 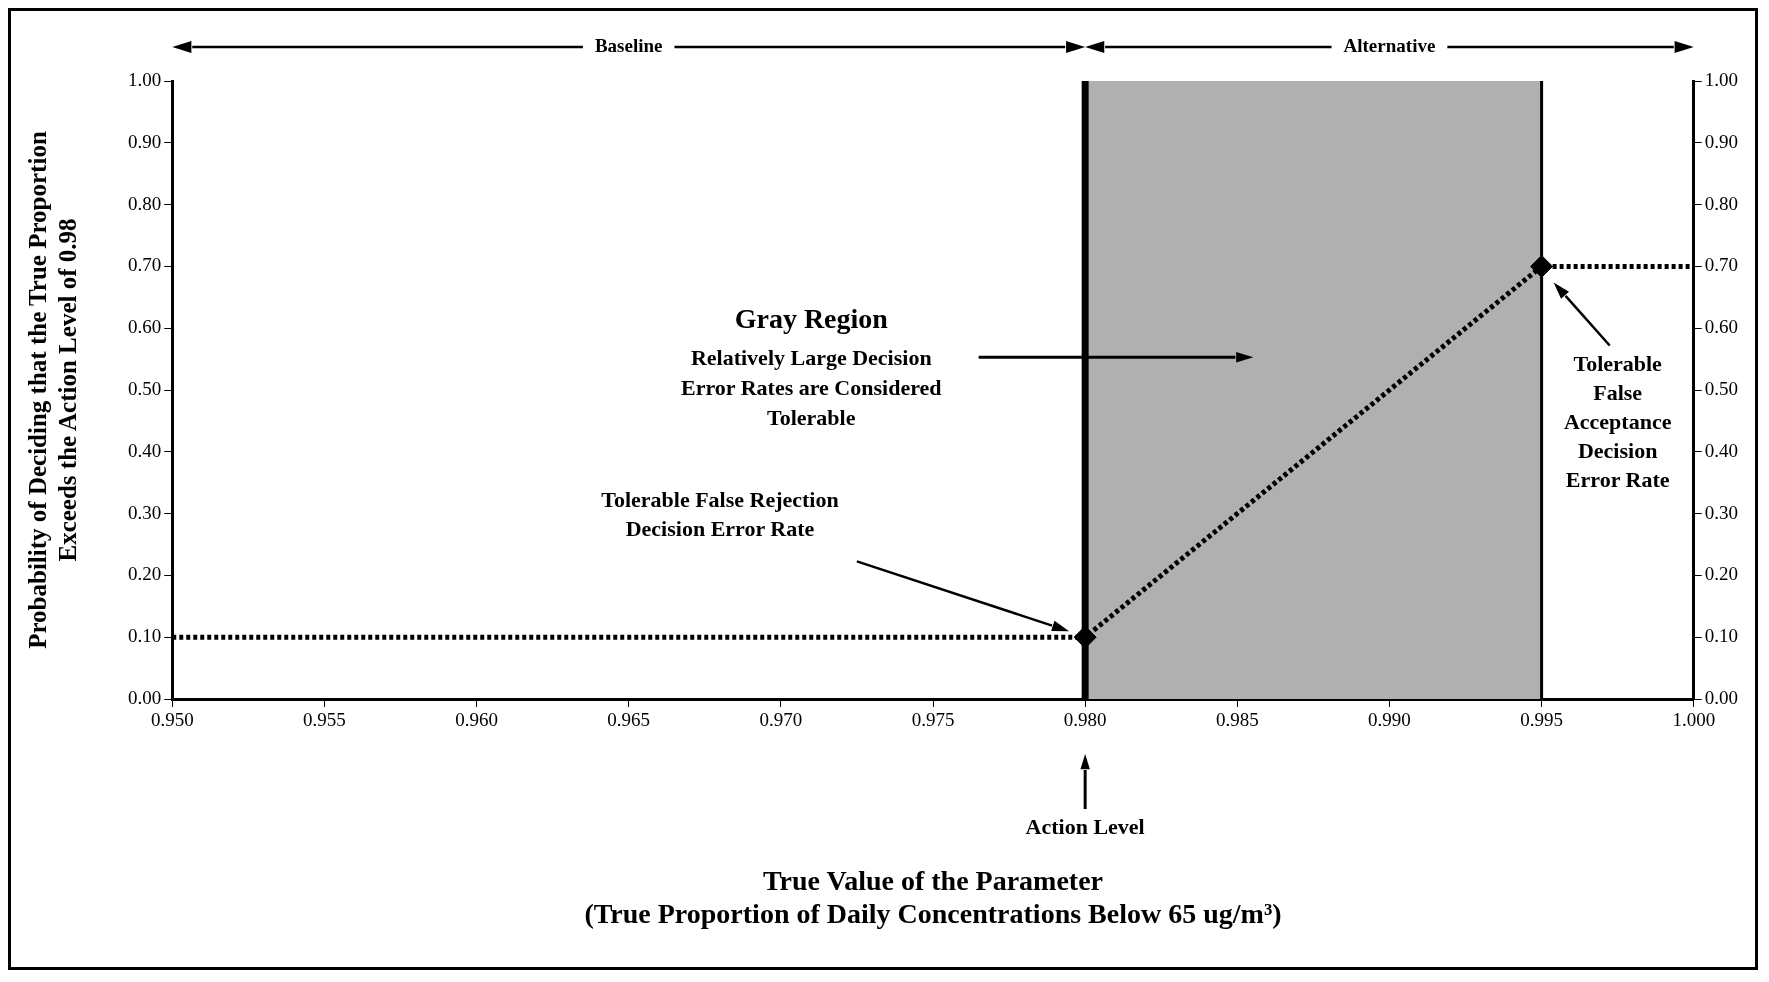 What do you see at coordinates (145, 512) in the screenshot?
I see `y-tick-label: 0.30` at bounding box center [145, 512].